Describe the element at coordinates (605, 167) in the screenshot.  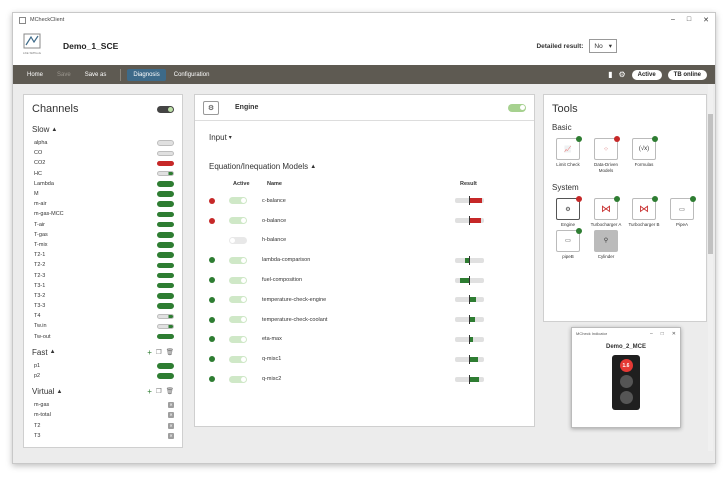
I see `tool-label: Data-Driven Models` at that location.